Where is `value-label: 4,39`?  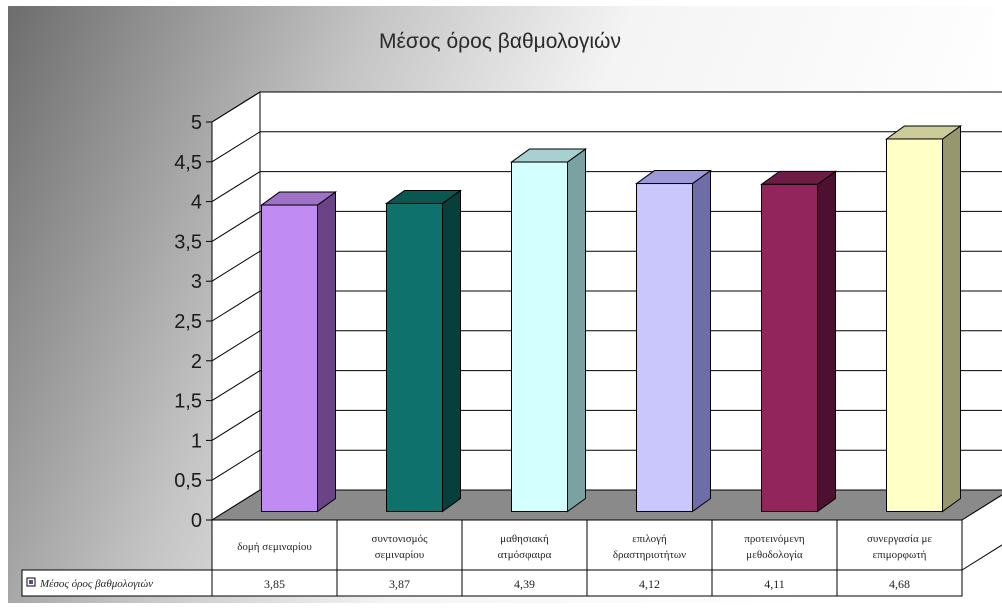 value-label: 4,39 is located at coordinates (524, 584).